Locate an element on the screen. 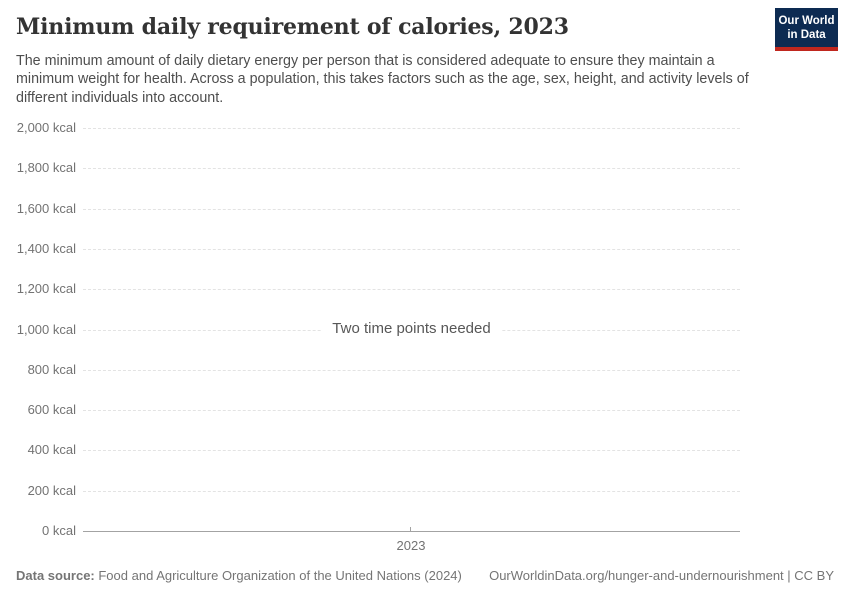  y-axis-tick-label: 400 kcal is located at coordinates (51, 450).